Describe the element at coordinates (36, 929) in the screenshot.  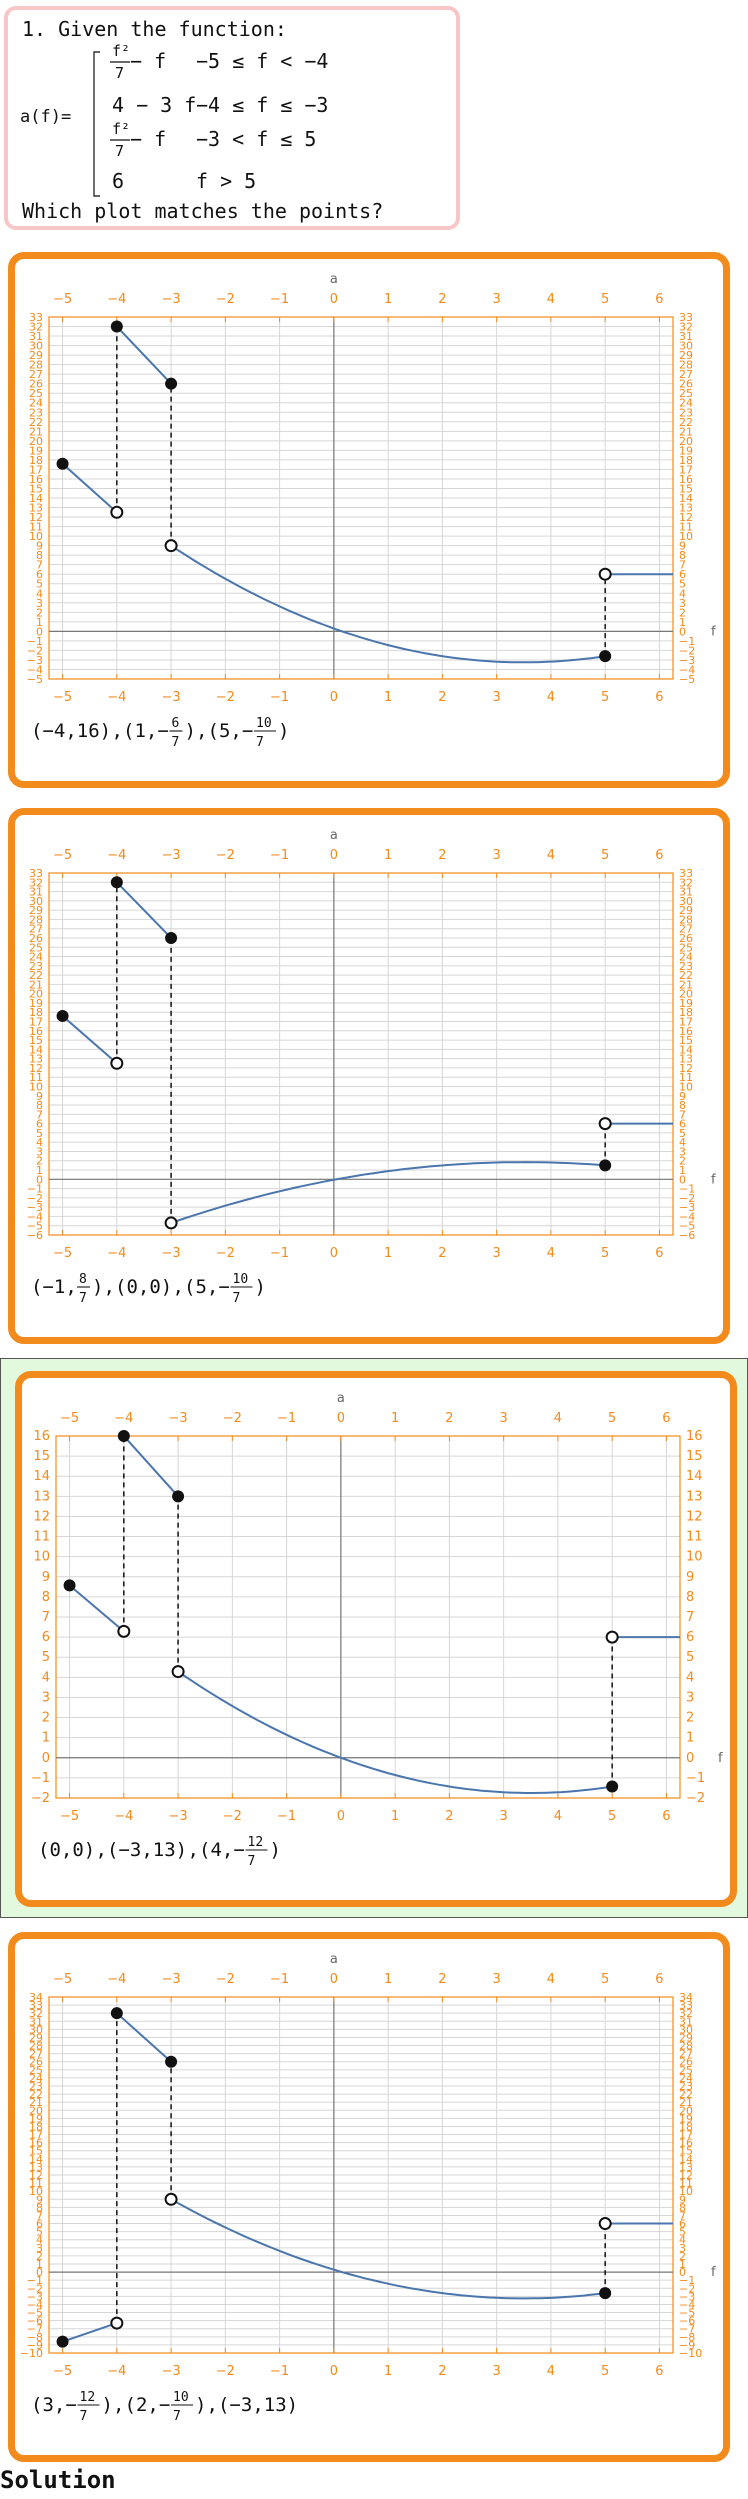
I see `y-tick-label-left: 27` at that location.